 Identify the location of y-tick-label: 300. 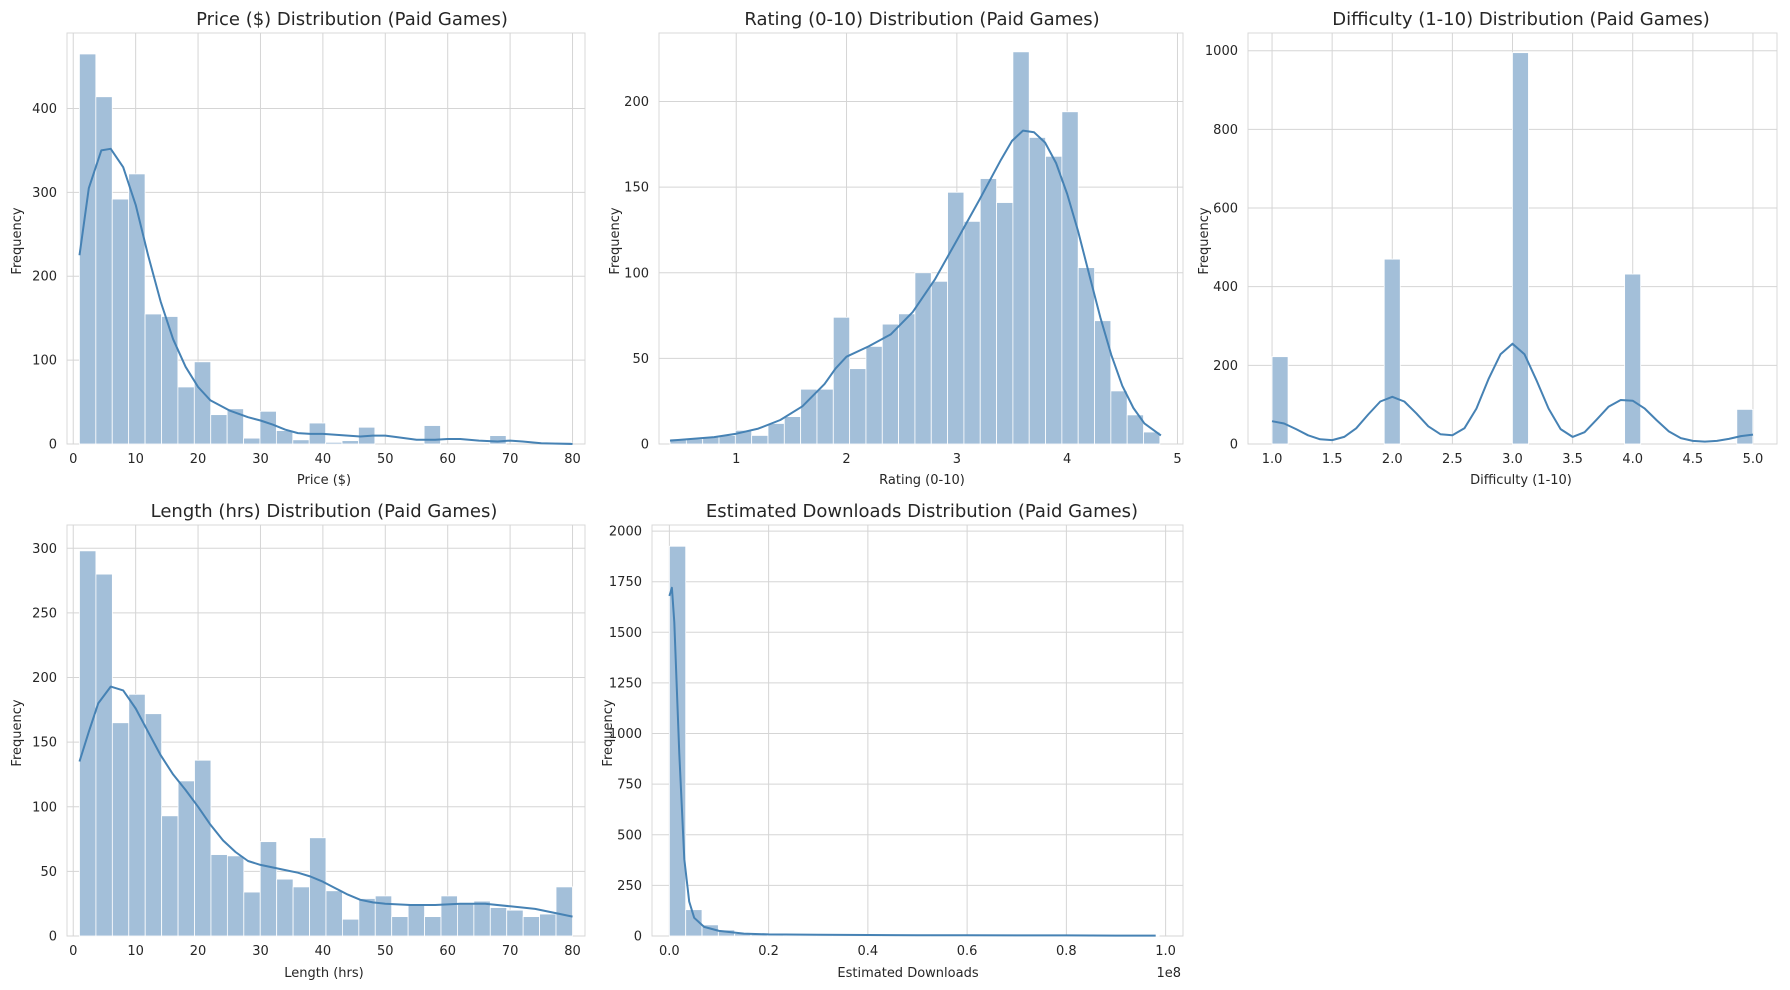
(44, 549).